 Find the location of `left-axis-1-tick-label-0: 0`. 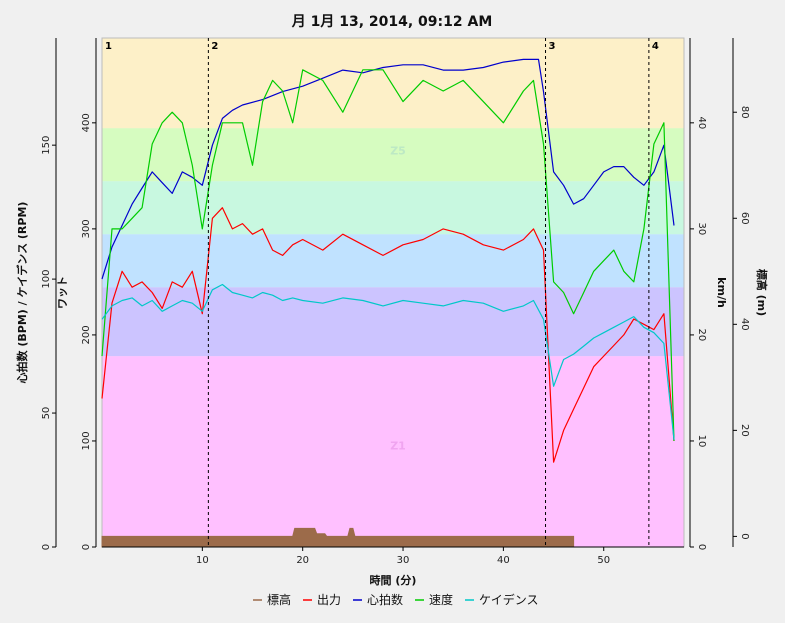

left-axis-1-tick-label-0: 0 is located at coordinates (86, 547).